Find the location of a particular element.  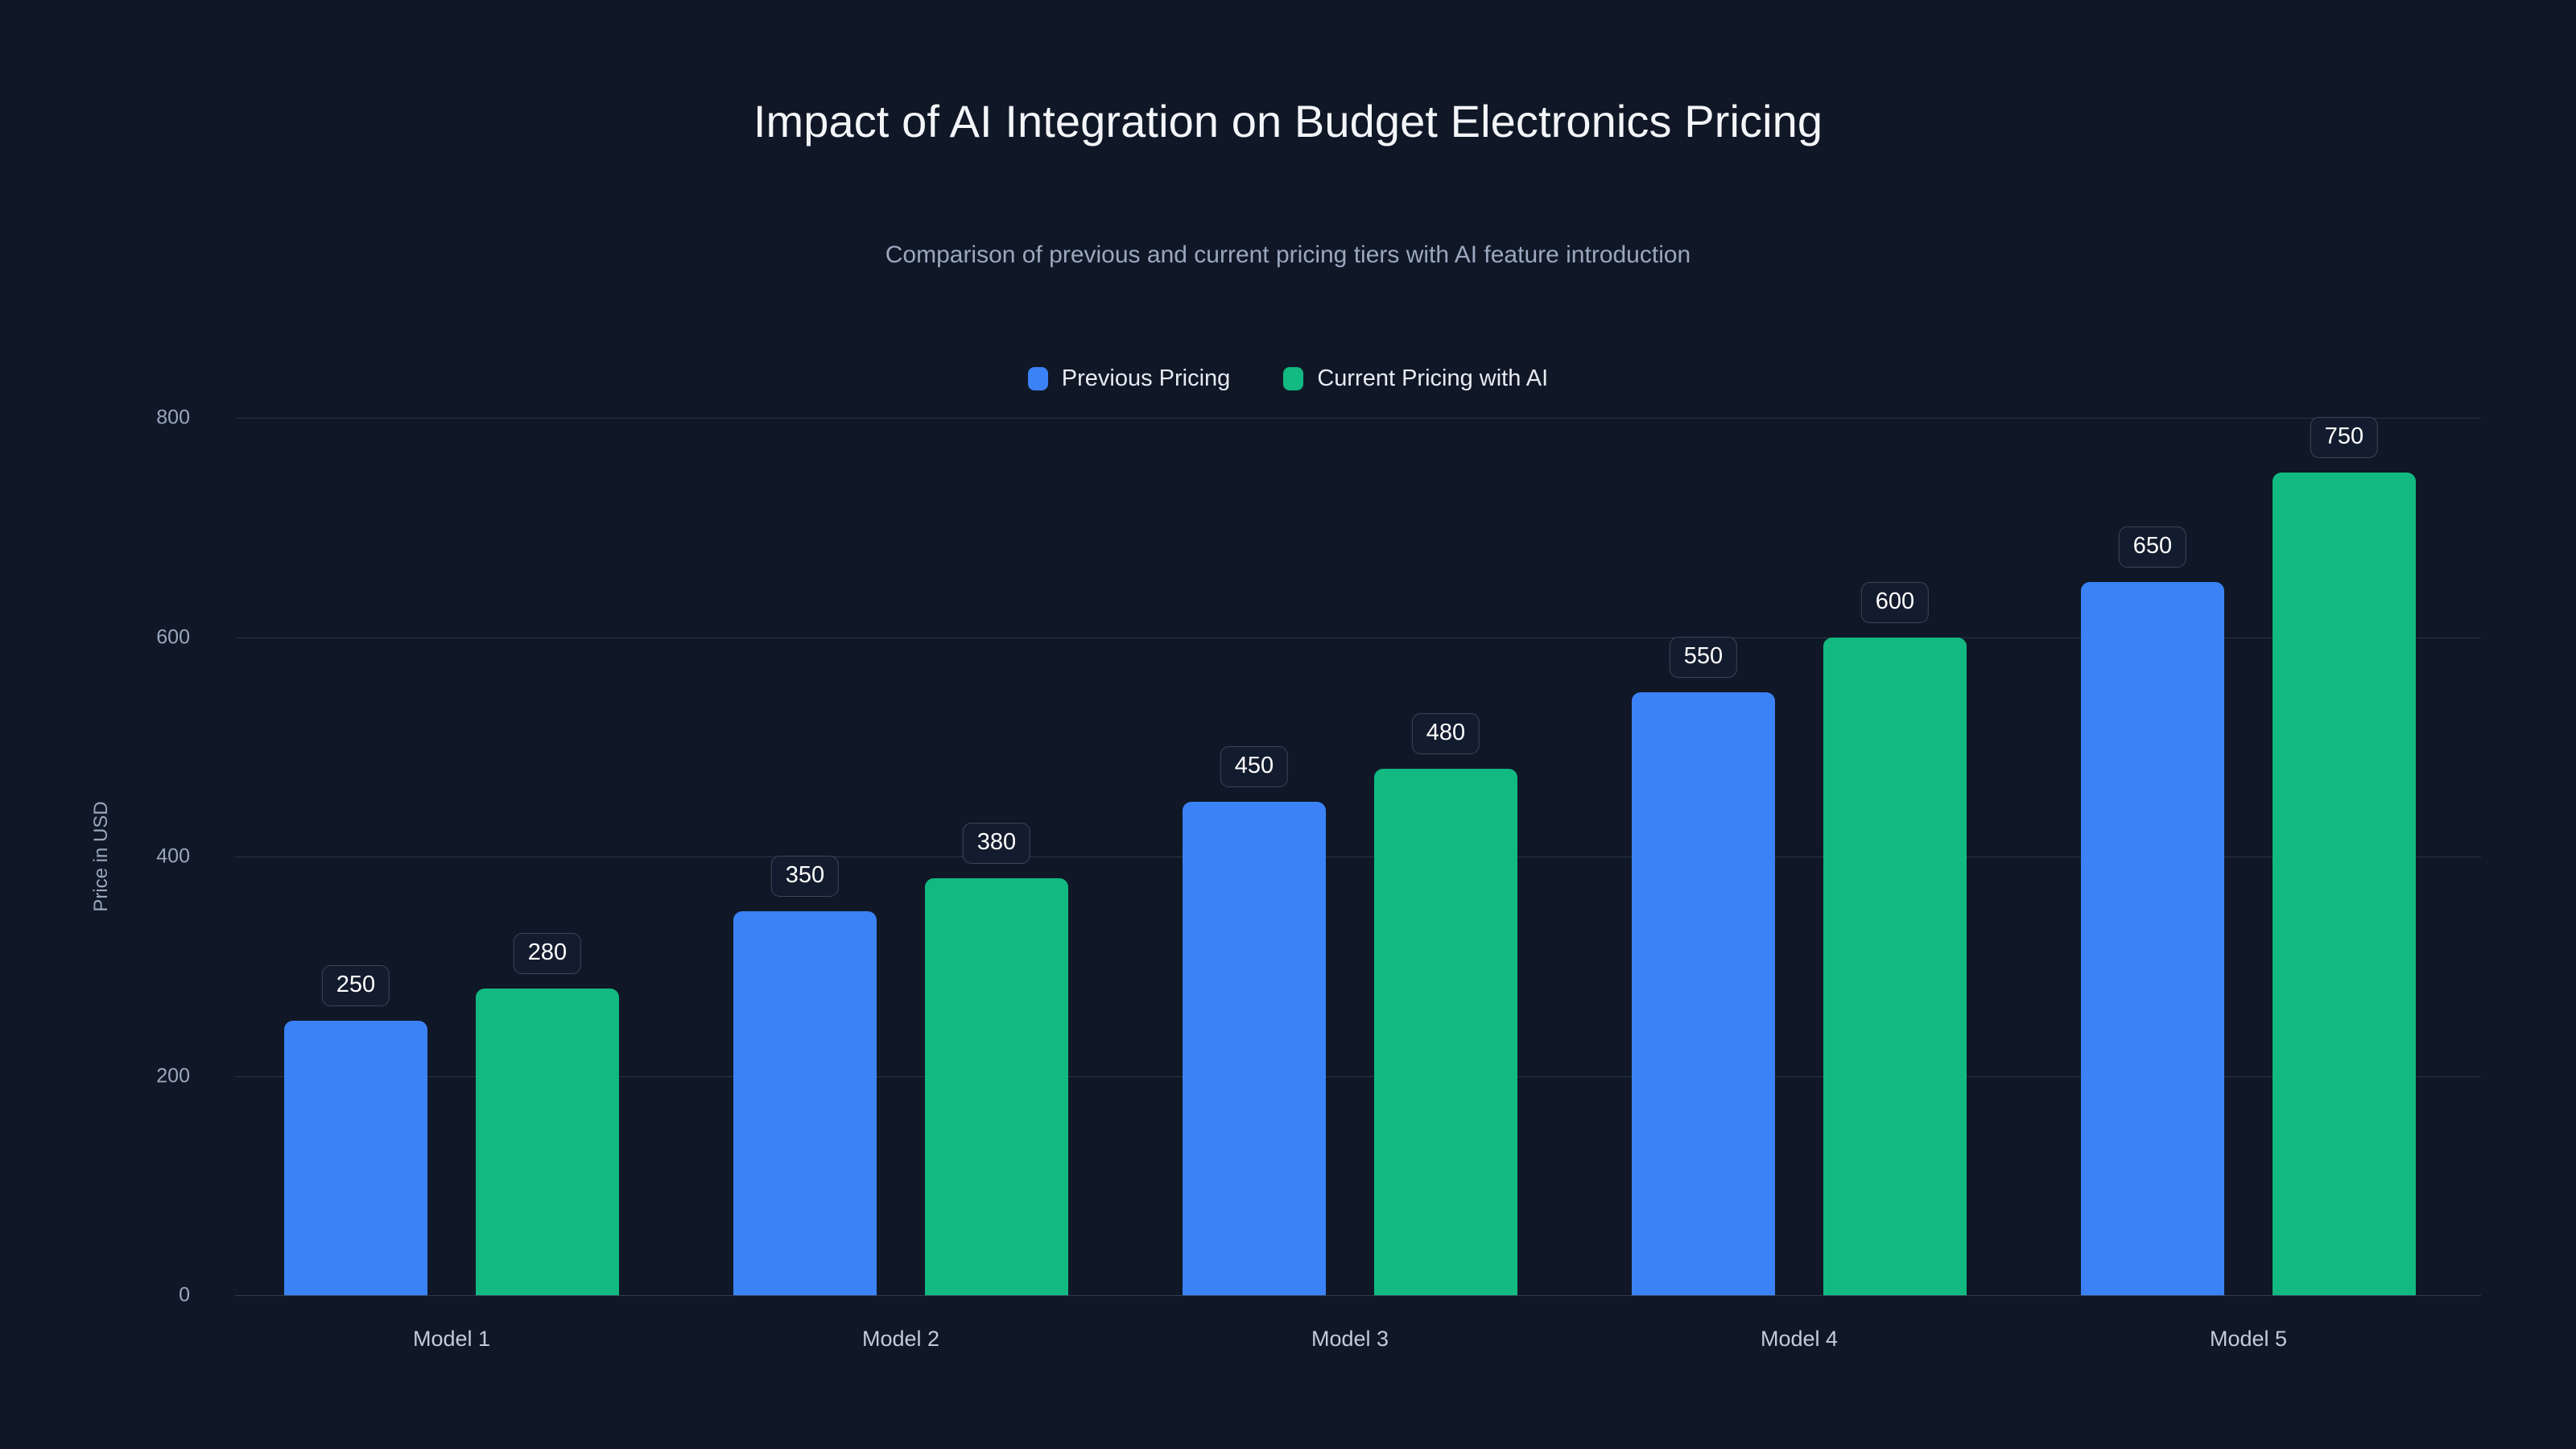

x-axis-tick-label: Model 5 is located at coordinates (2248, 1339).